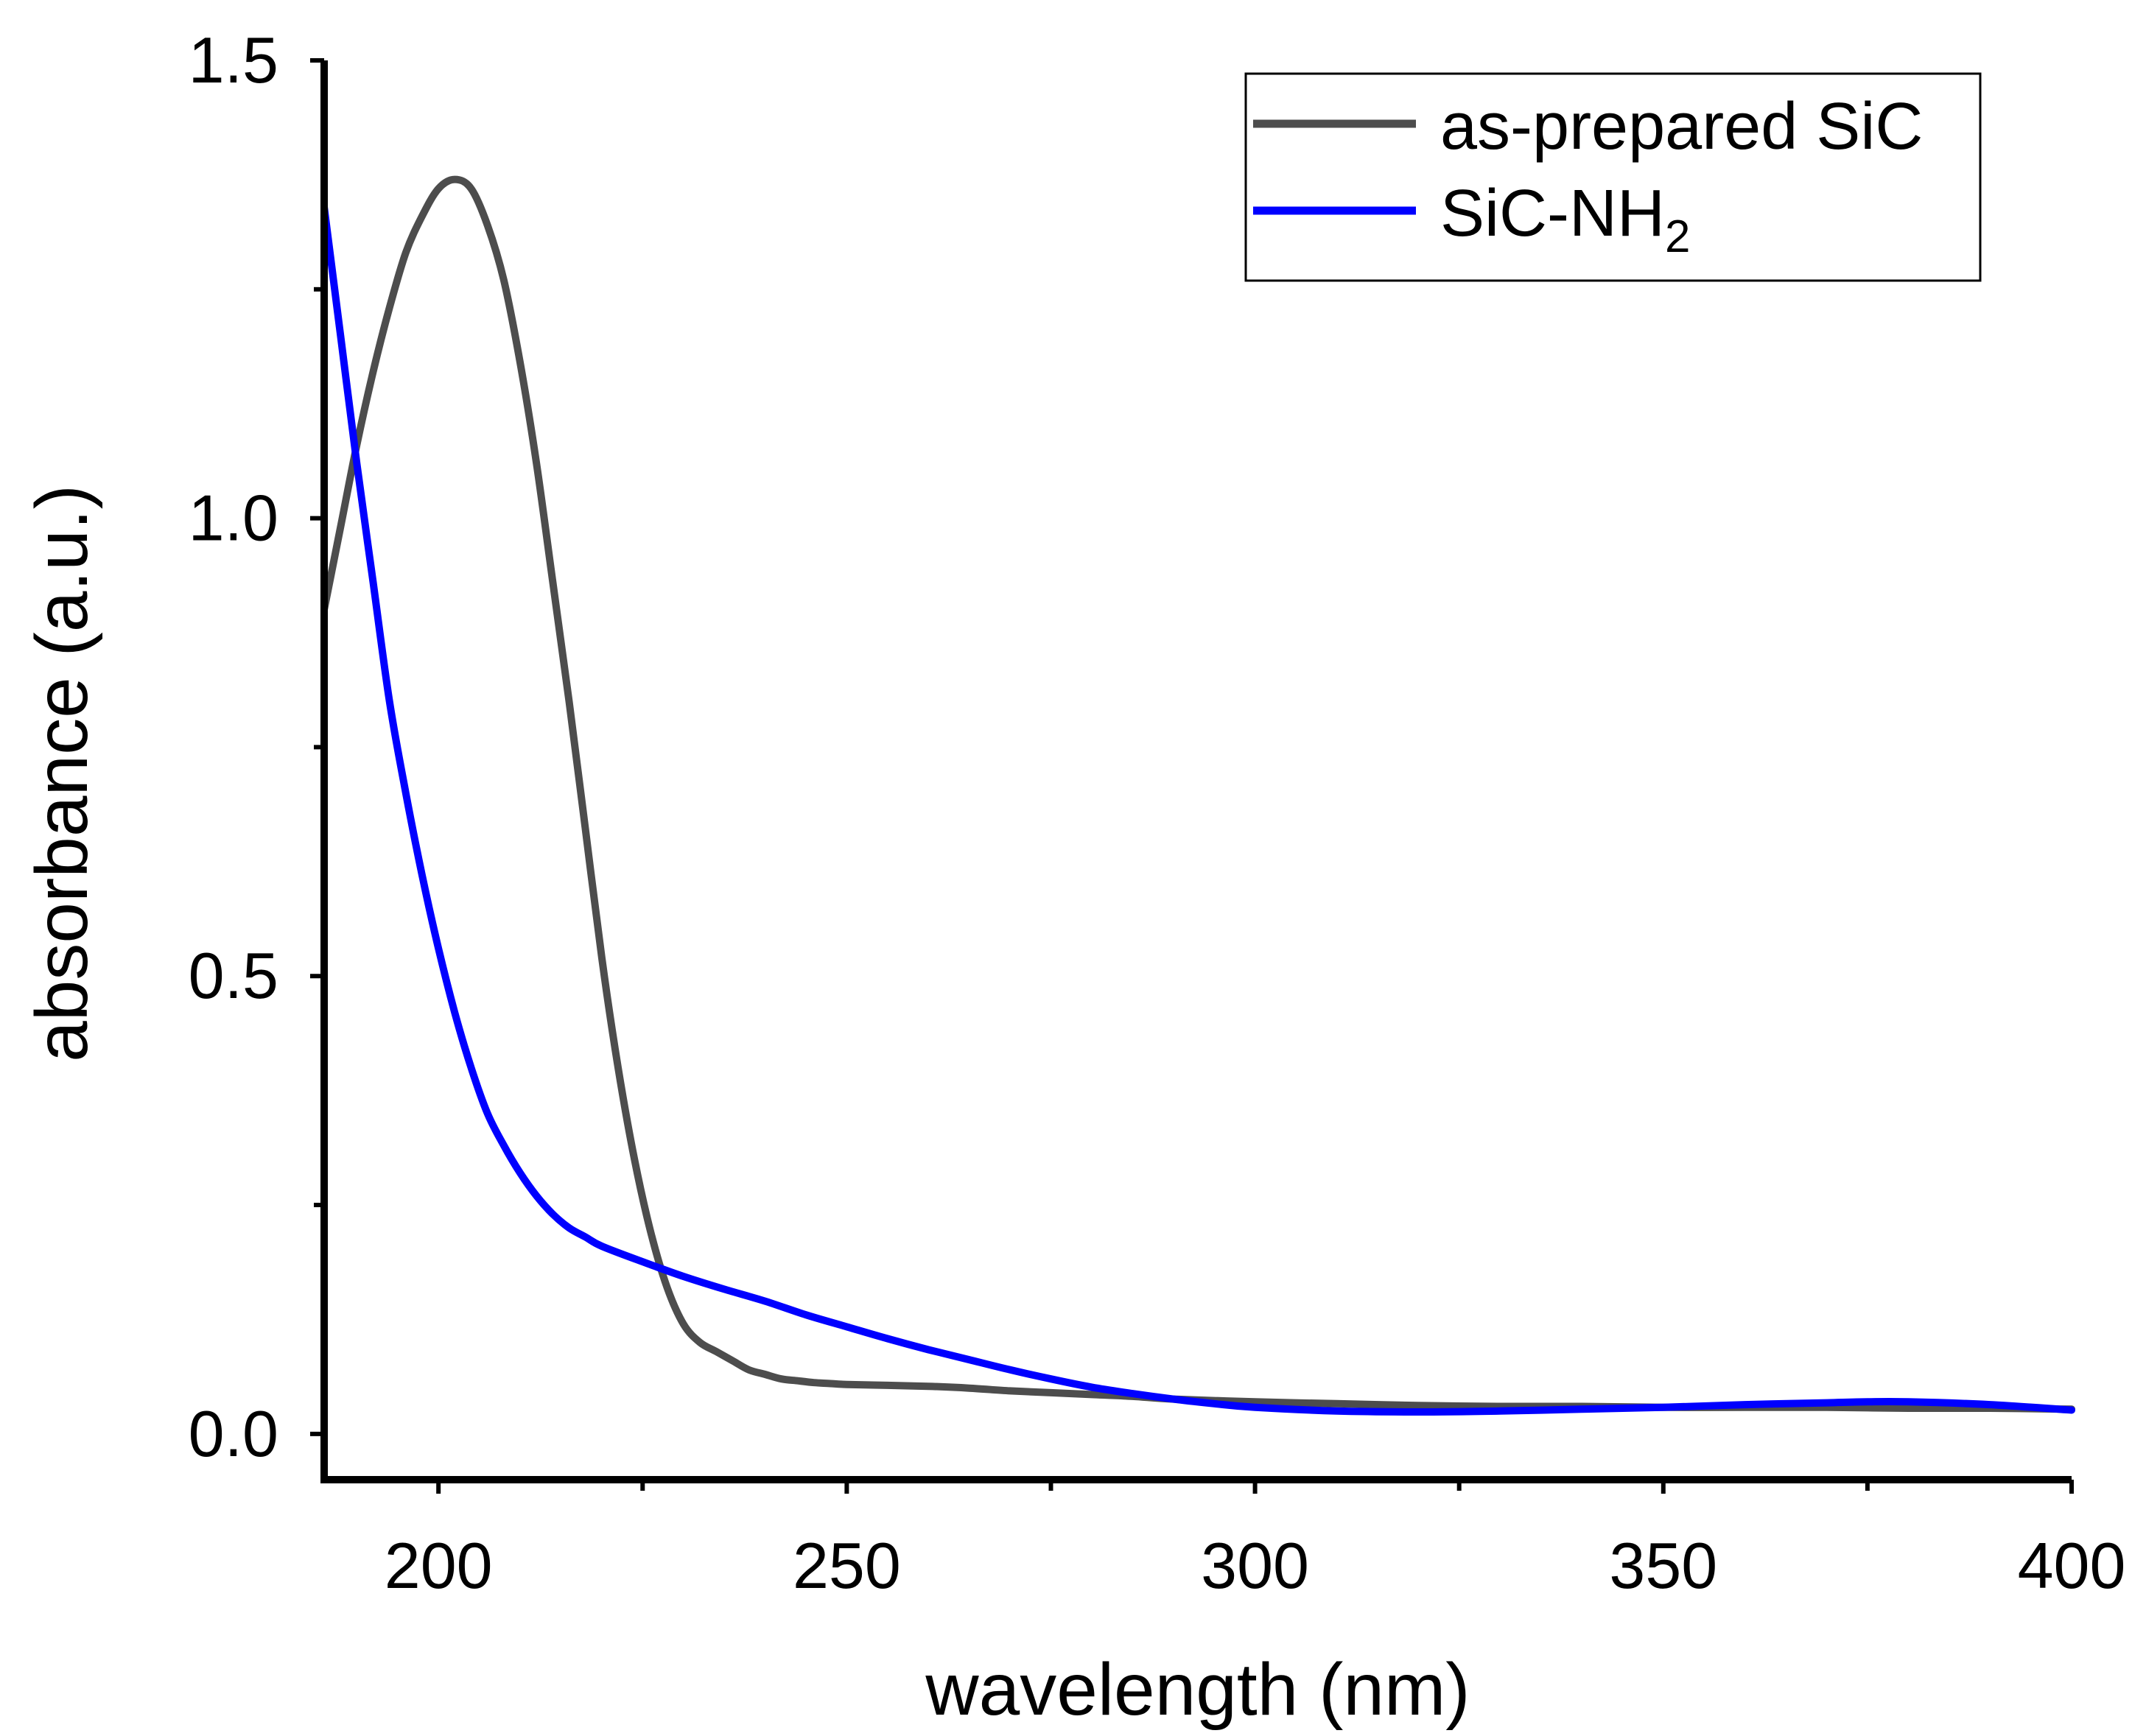  Describe the element at coordinates (233, 518) in the screenshot. I see `y-tick-label: 1.0` at that location.